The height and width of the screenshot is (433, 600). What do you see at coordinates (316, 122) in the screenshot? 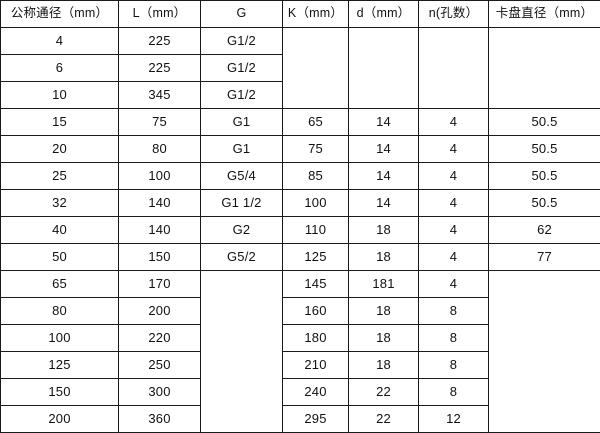
I see `cell-k: 65` at bounding box center [316, 122].